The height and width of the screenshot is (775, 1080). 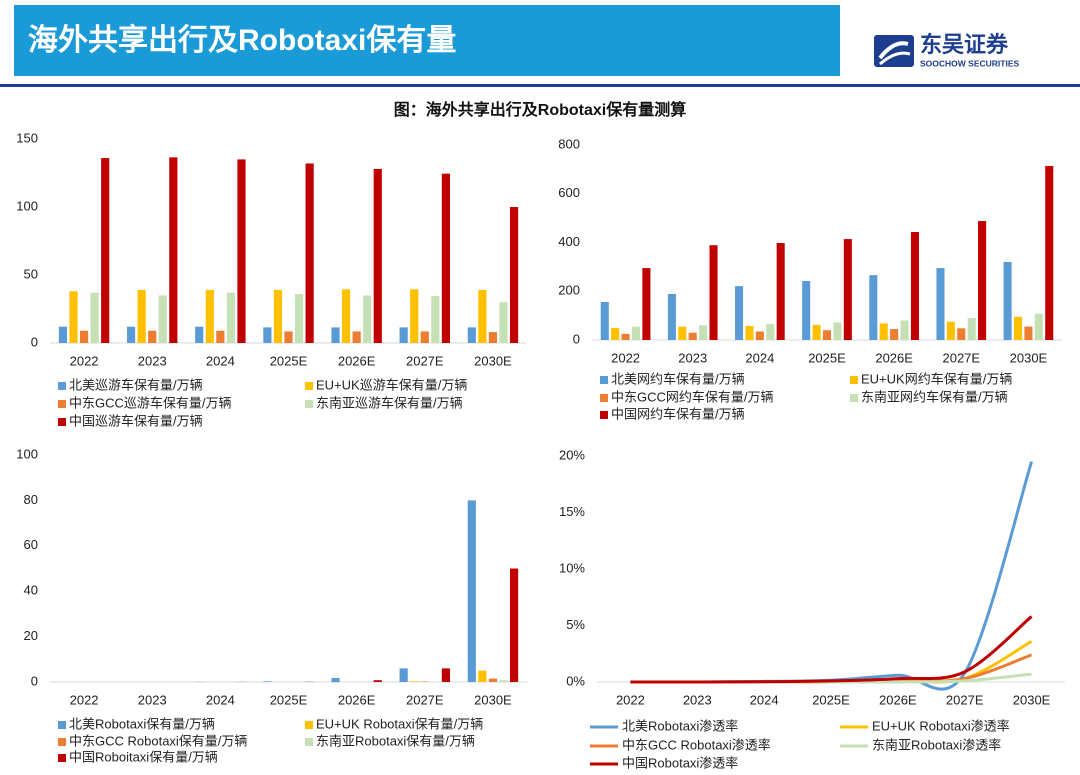 What do you see at coordinates (399, 723) in the screenshot?
I see `legend-label: EU+UK Robotaxi保有量/万辆` at bounding box center [399, 723].